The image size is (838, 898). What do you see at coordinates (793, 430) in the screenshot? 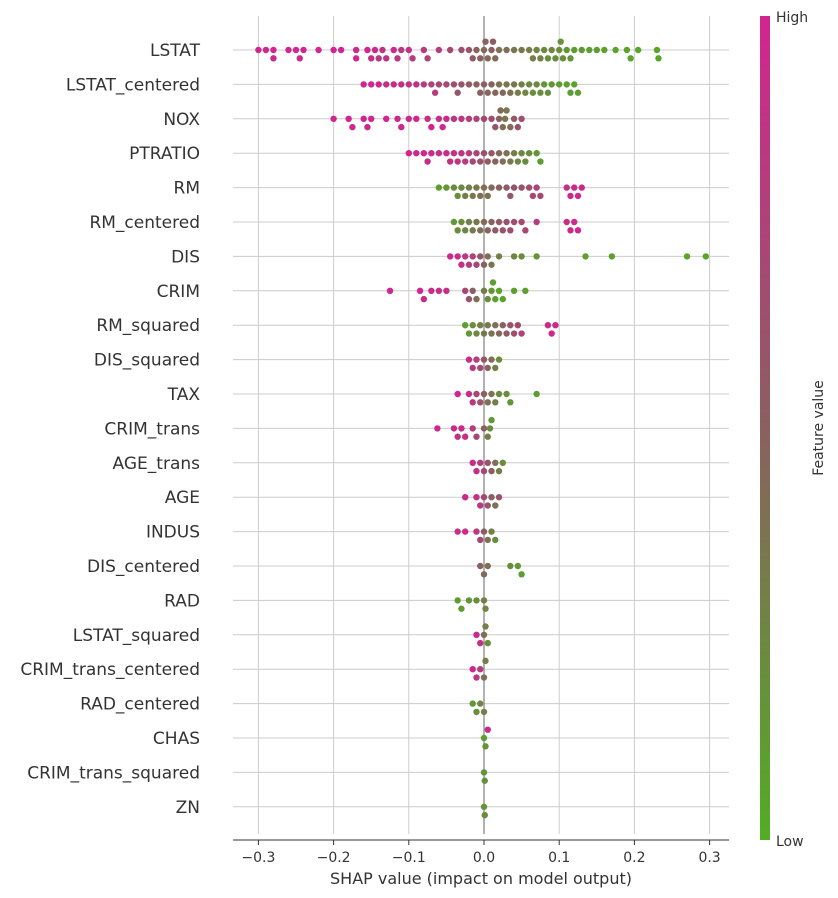
I see `colorbar: High Low Feature value` at bounding box center [793, 430].